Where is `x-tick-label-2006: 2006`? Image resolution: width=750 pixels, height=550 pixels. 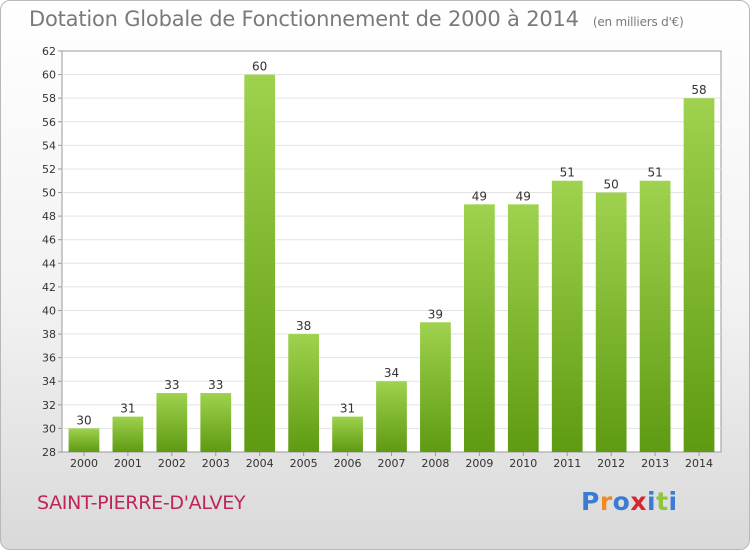 x-tick-label-2006: 2006 is located at coordinates (348, 463).